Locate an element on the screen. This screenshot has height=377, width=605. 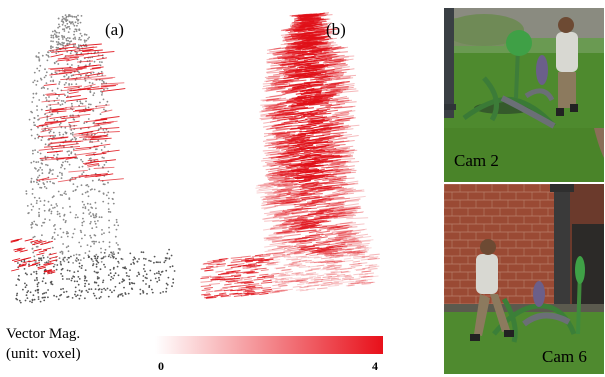
colorbar-title-line1: Vector Mag. is located at coordinates (43, 334).